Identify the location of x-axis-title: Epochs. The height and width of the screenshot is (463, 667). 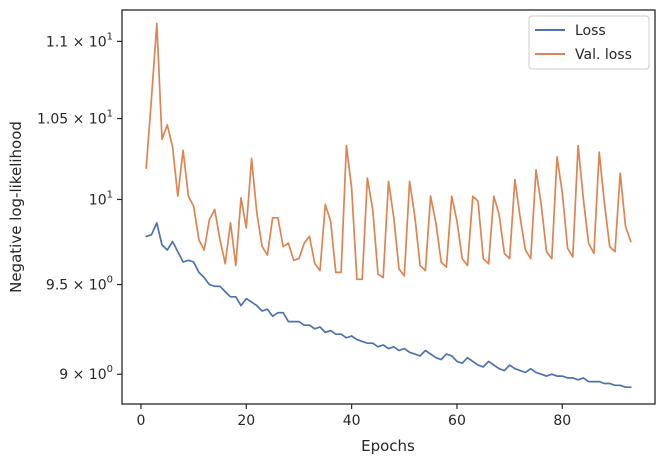
(388, 446).